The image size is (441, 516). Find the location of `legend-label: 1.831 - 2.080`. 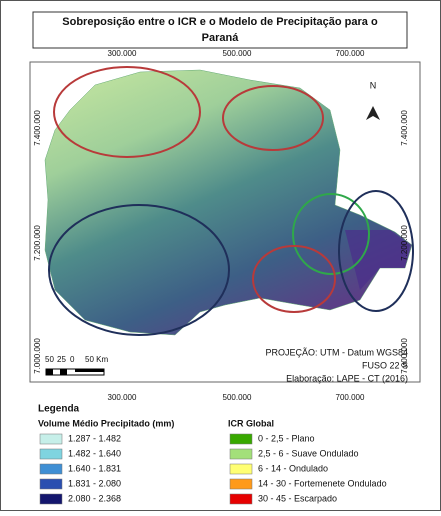

legend-label: 1.831 - 2.080 is located at coordinates (94, 483).